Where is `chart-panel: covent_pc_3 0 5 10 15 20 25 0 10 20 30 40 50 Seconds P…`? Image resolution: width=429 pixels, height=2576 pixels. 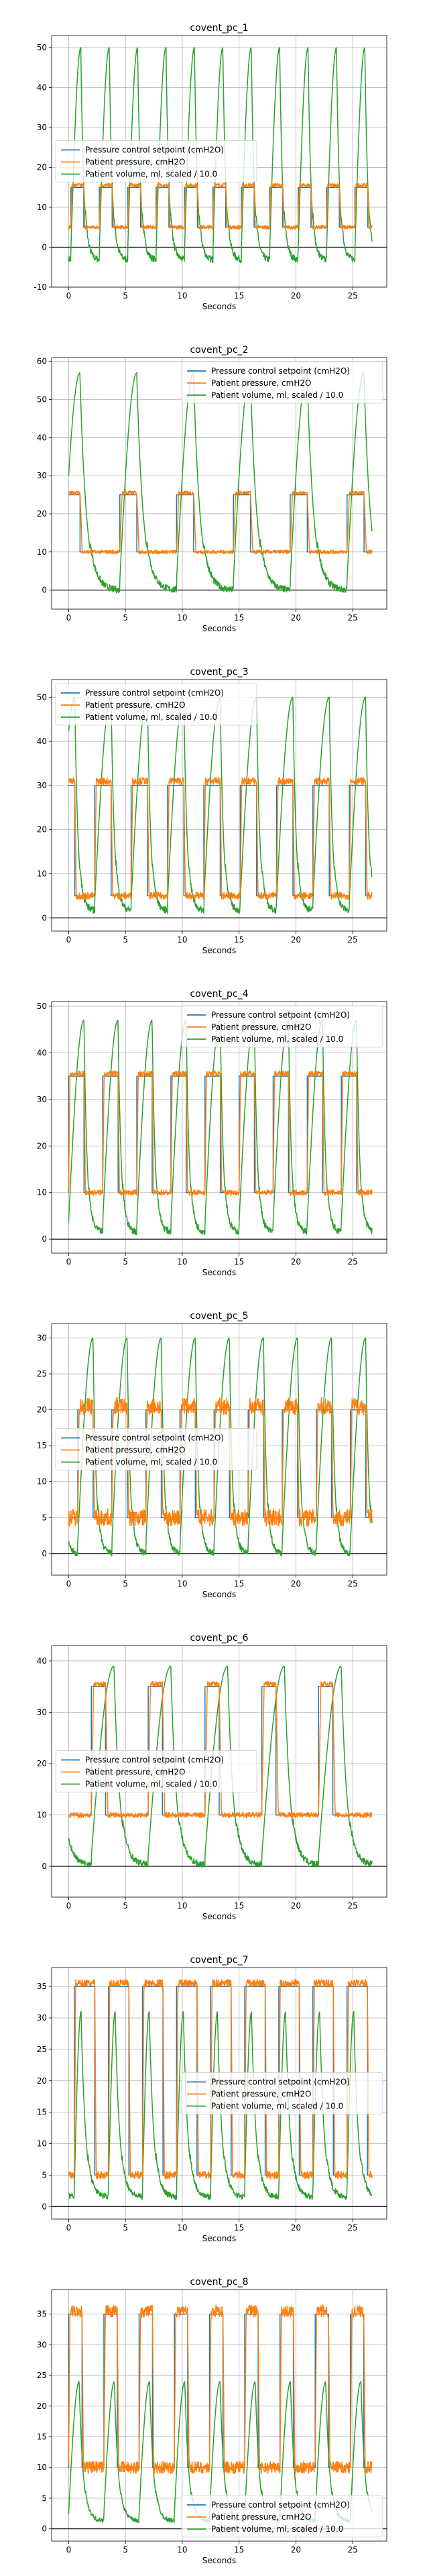
chart-panel: covent_pc_3 0 5 10 15 20 25 0 10 20 30 40 50 Seconds P… is located at coordinates (212, 811).